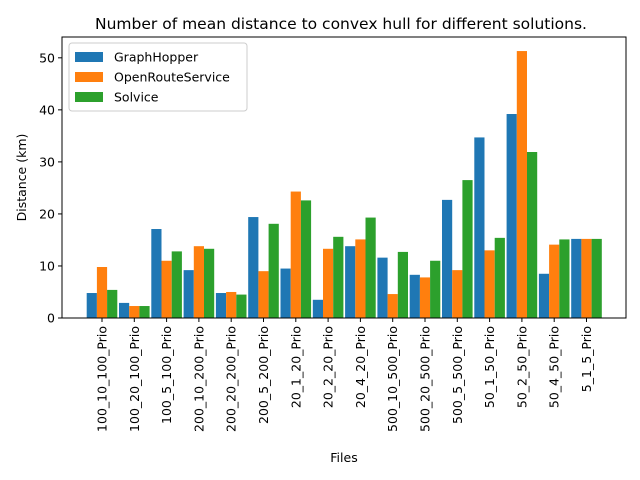 The width and height of the screenshot is (640, 480). What do you see at coordinates (263, 375) in the screenshot?
I see `x-tick-label: 200_5_200_Prio` at bounding box center [263, 375].